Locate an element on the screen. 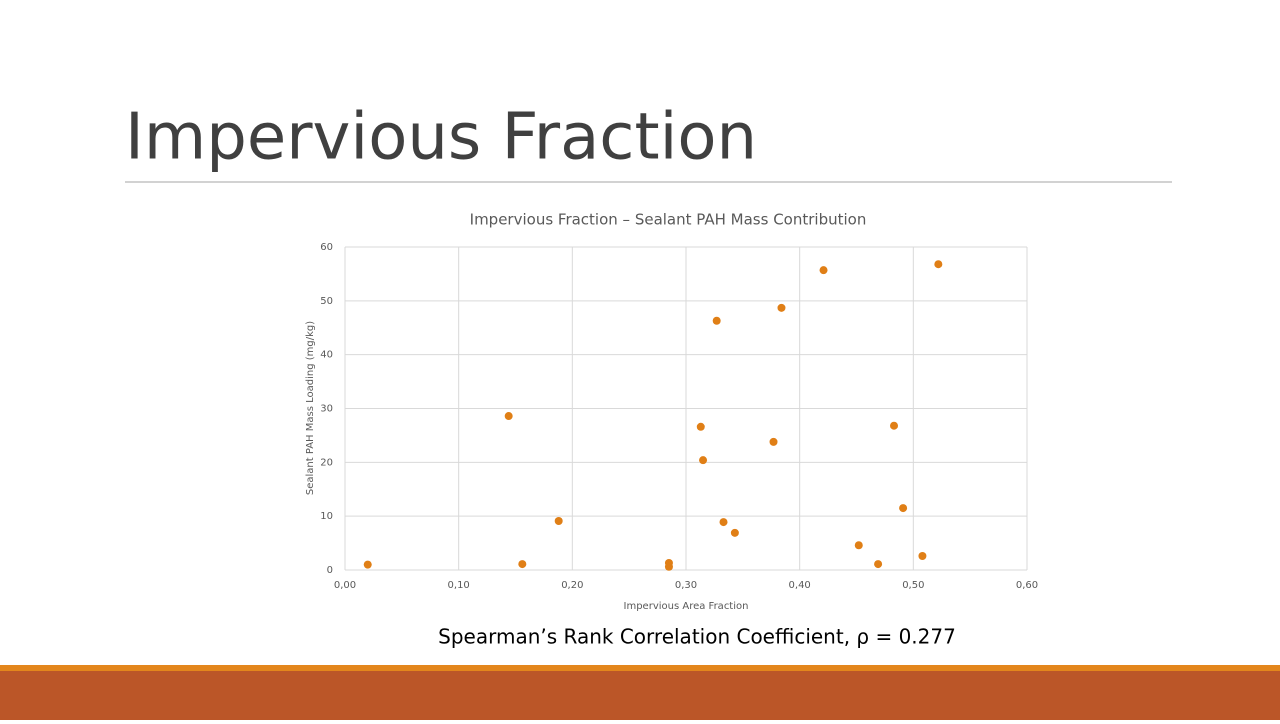 This screenshot has height=724, width=1280. y-tick-label: 20 is located at coordinates (326, 462).